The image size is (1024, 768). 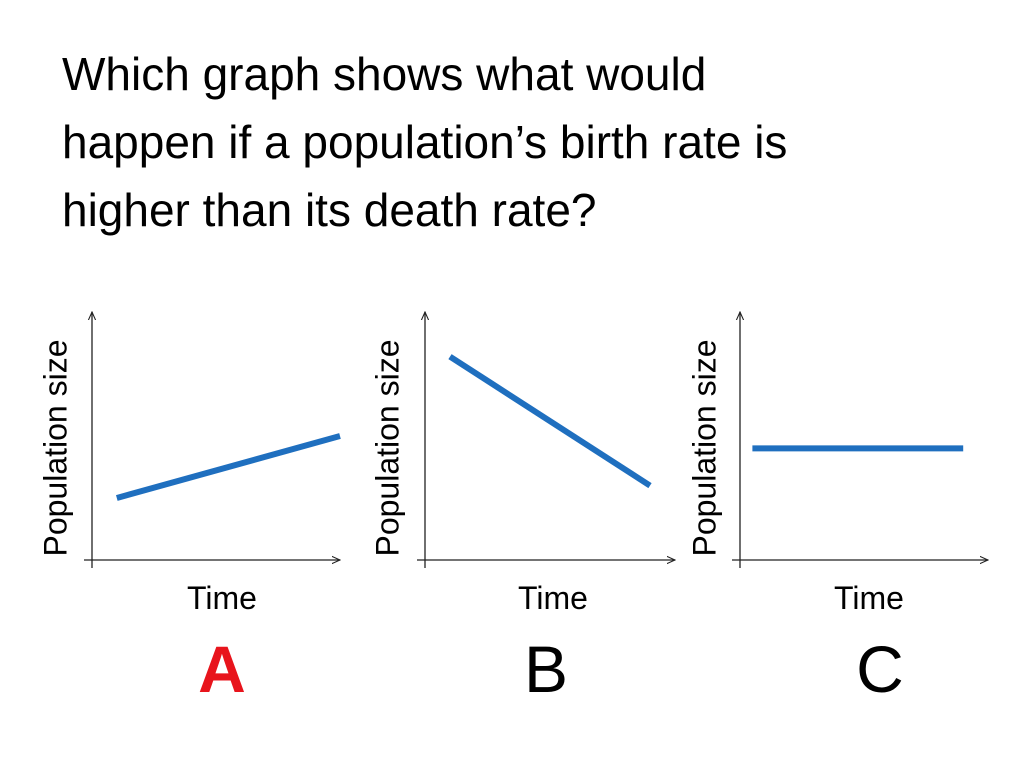 What do you see at coordinates (384, 74) in the screenshot?
I see `question-line-1: Which graph shows what would` at bounding box center [384, 74].